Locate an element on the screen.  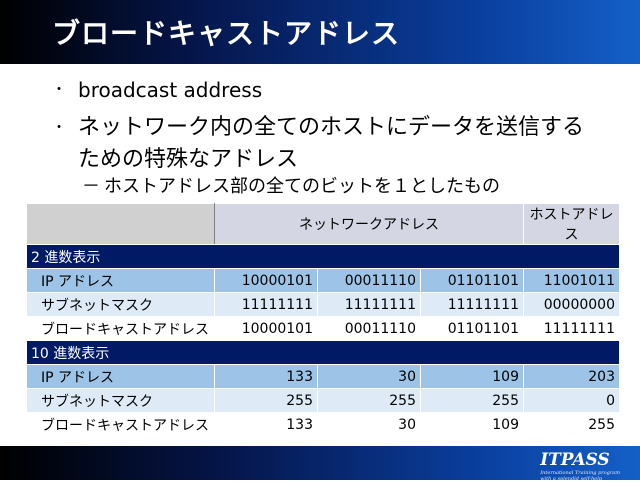
table-row: ブロードキャストアドレス 133 30 109 255 is located at coordinates (323, 424).